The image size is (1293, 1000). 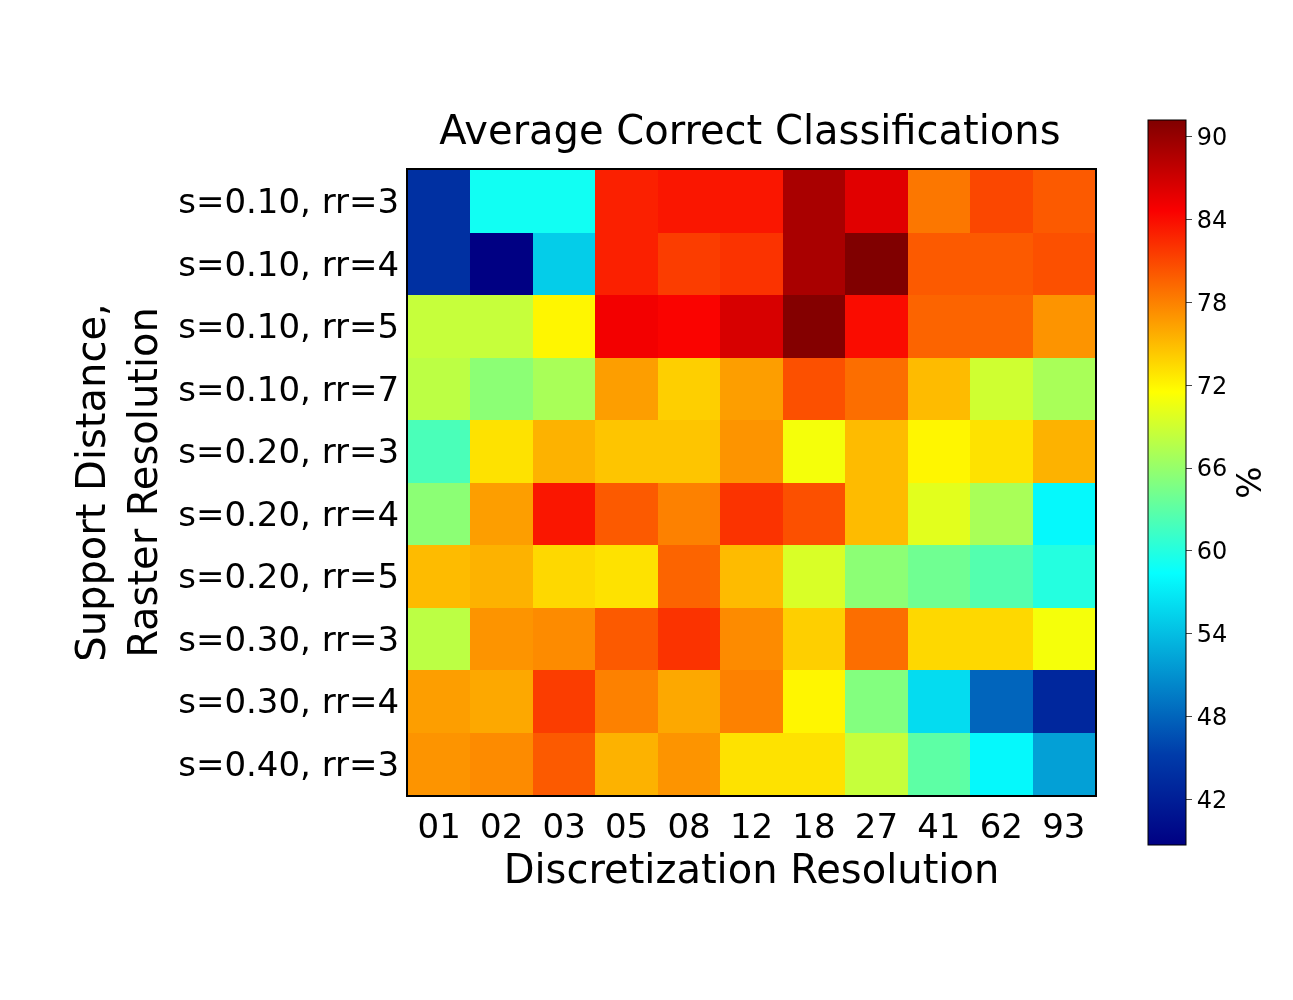 What do you see at coordinates (289, 638) in the screenshot?
I see `y-tick-label: s=0.30, rr=3` at bounding box center [289, 638].